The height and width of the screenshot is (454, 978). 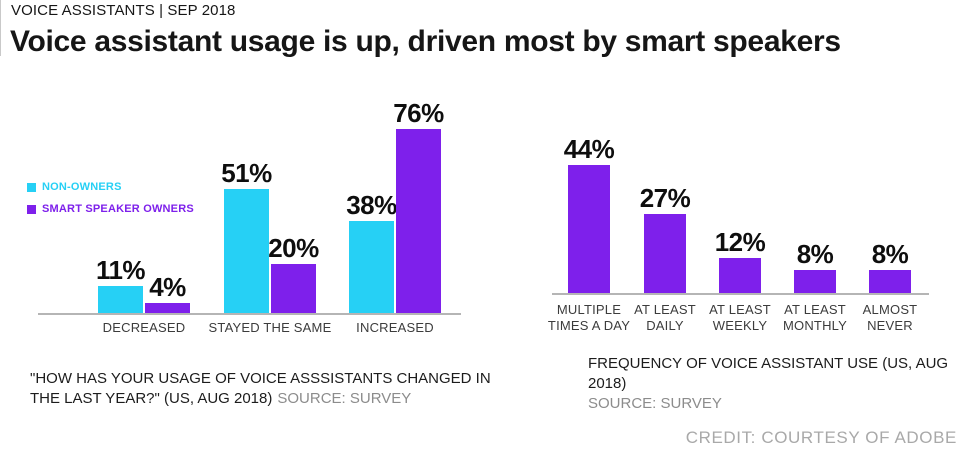 I want to click on frequency-caption-source: SOURCE: SURVEY, so click(x=655, y=403).